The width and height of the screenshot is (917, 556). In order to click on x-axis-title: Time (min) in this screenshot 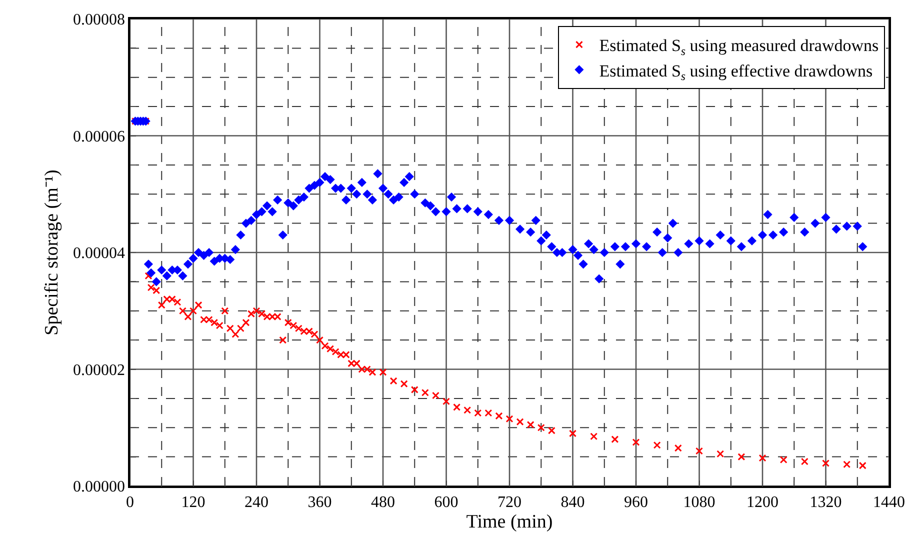, I will do `click(509, 521)`.